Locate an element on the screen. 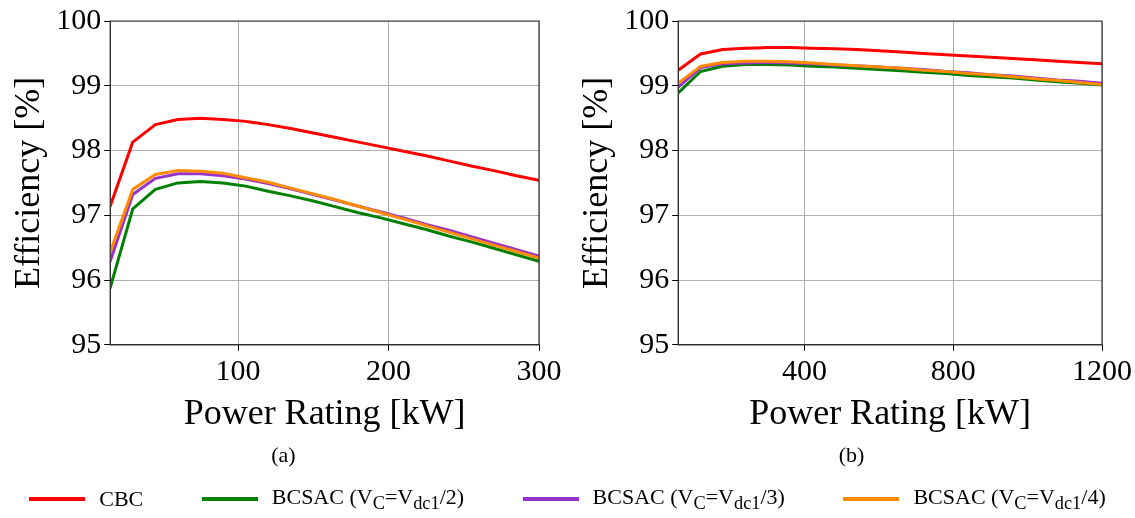 Image resolution: width=1135 pixels, height=518 pixels. legend-label: BCSAC (V$_{C}$=V$_{dc1}$/3) is located at coordinates (688, 499).